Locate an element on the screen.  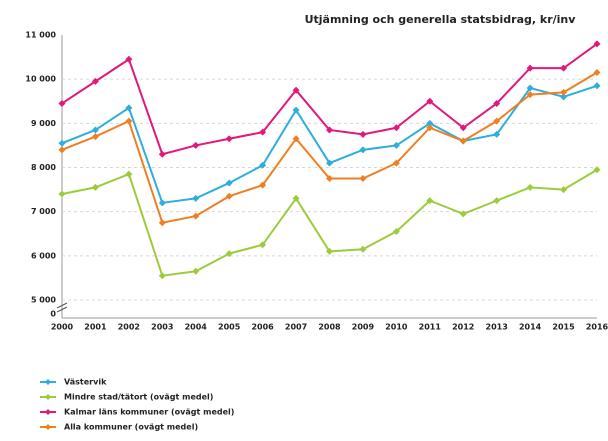
x-tick-label: 2016 is located at coordinates (597, 327).